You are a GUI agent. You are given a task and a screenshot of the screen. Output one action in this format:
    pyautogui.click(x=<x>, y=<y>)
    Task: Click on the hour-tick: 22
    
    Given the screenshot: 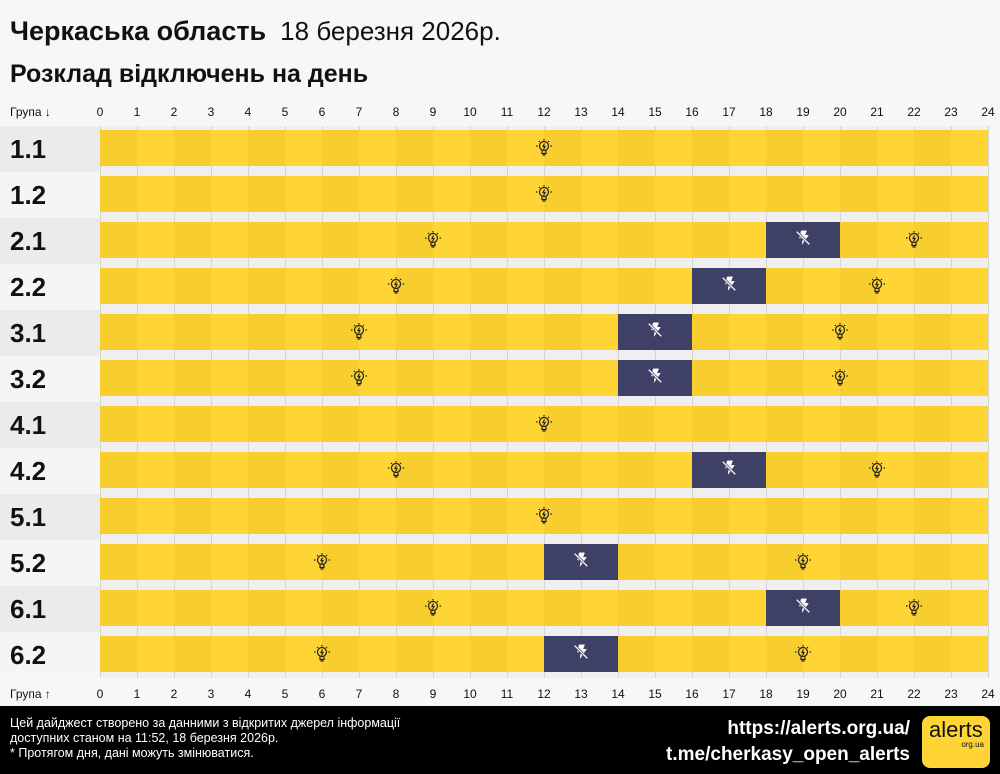 What is the action you would take?
    pyautogui.click(x=914, y=112)
    